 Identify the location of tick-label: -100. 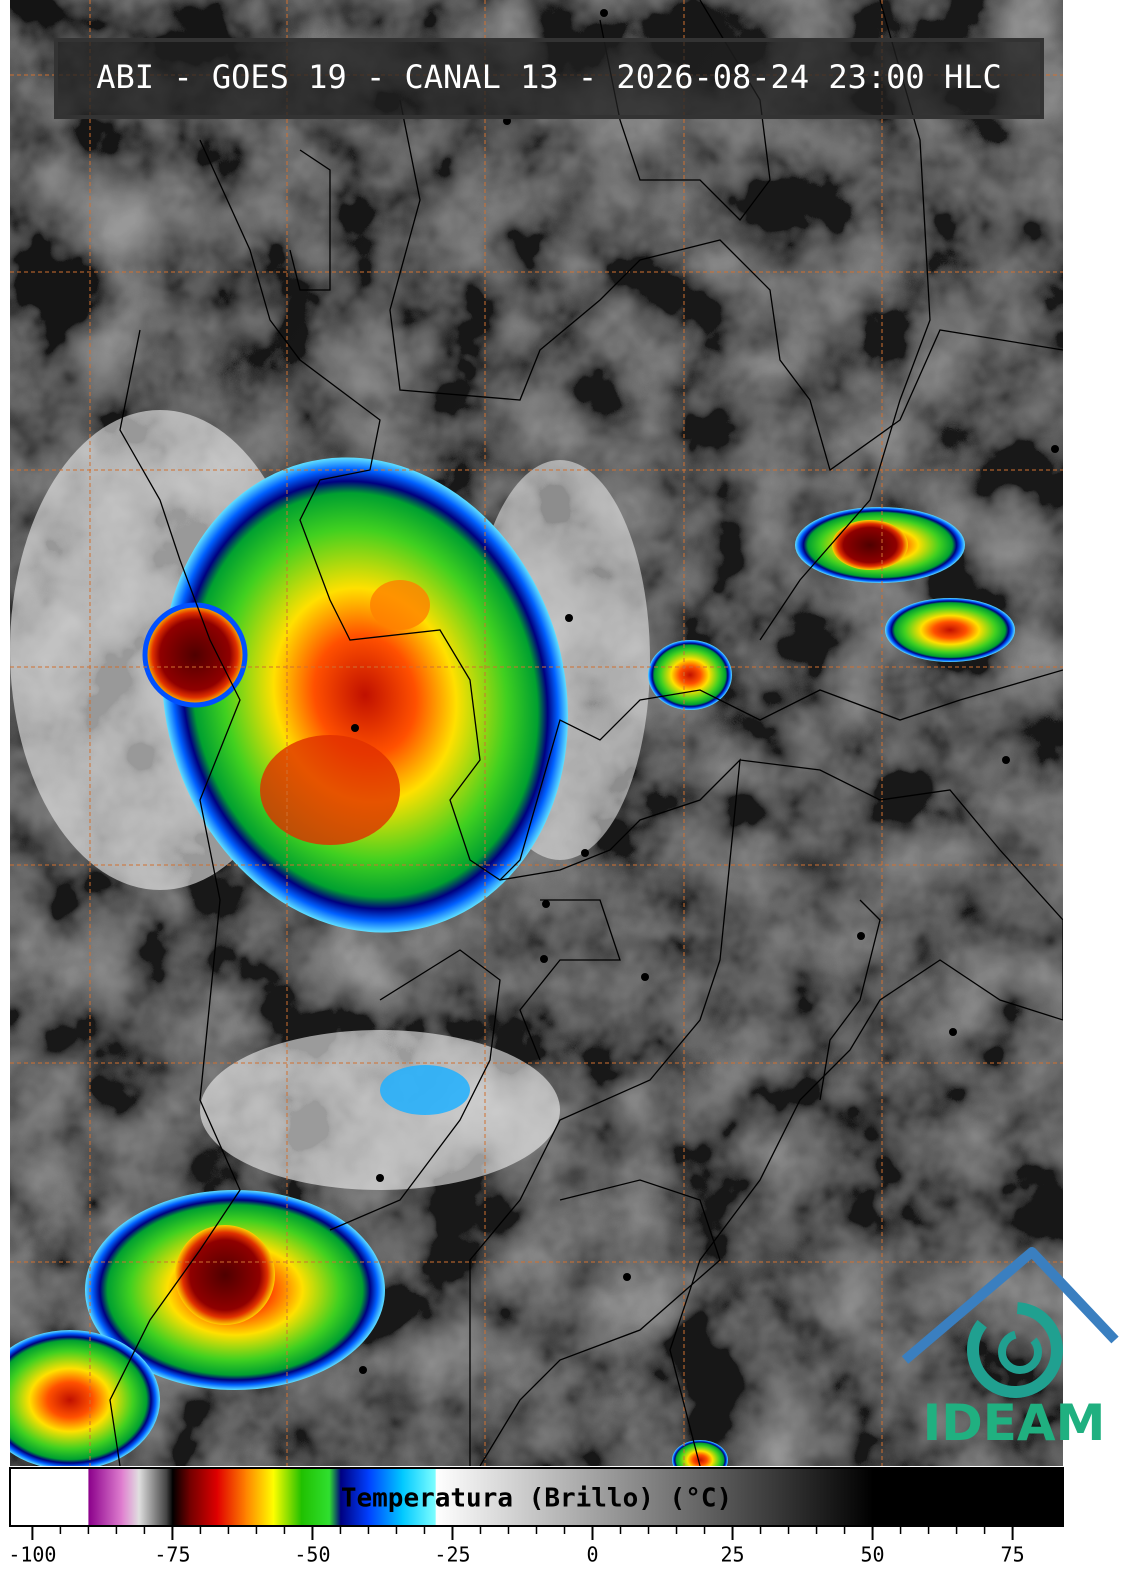
(32, 1555).